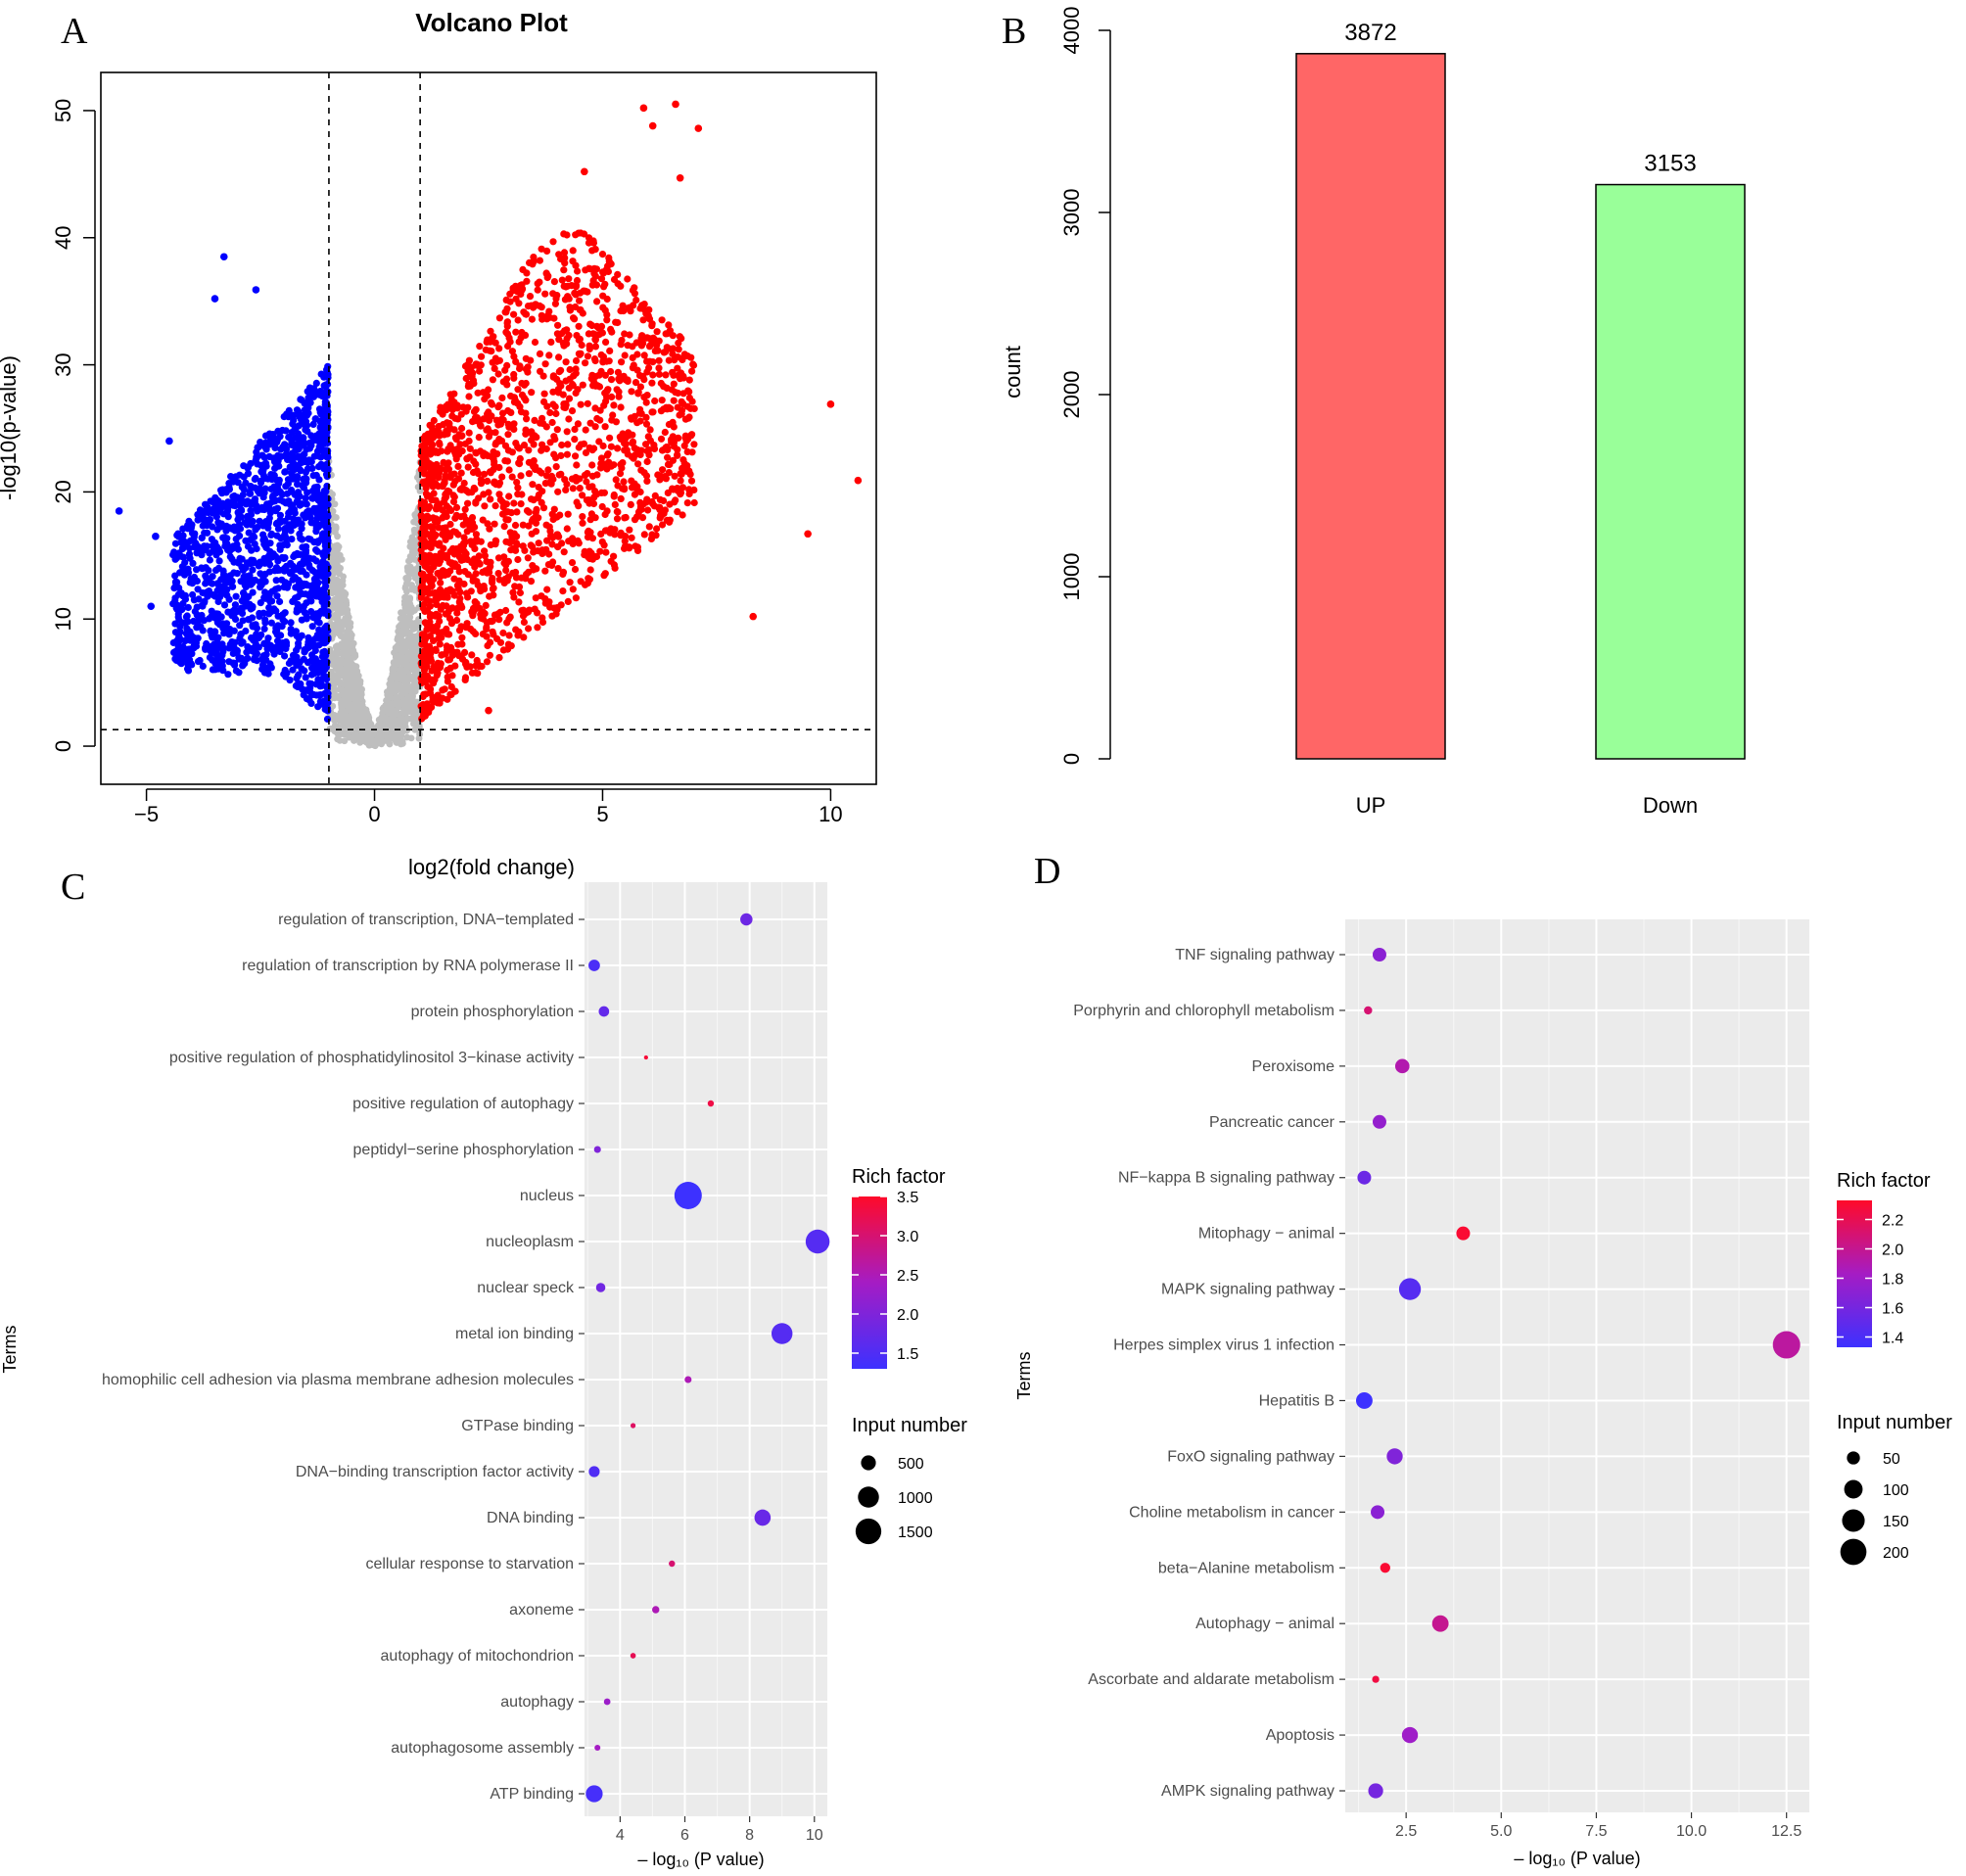 Image resolution: width=1966 pixels, height=1876 pixels. What do you see at coordinates (1047, 872) in the screenshot?
I see `panel-letter-d: D` at bounding box center [1047, 872].